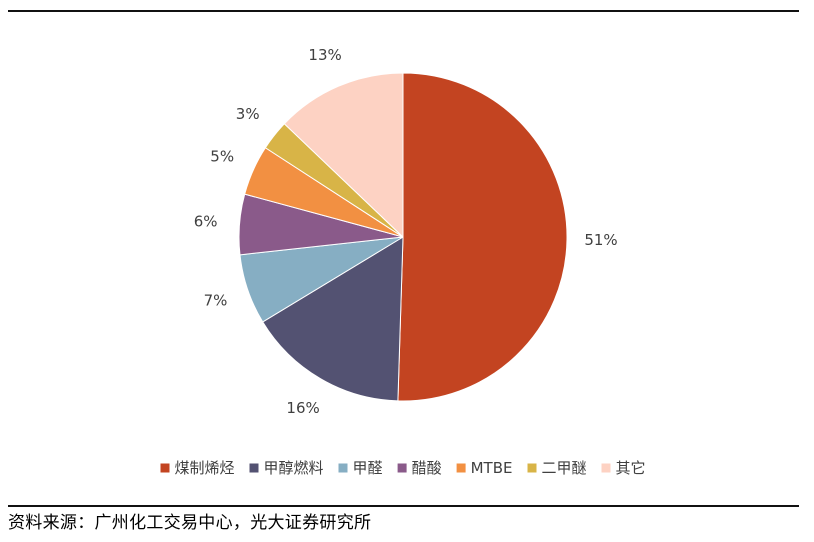 Image resolution: width=814 pixels, height=542 pixels. Describe the element at coordinates (403, 11) in the screenshot. I see `top-rule` at that location.